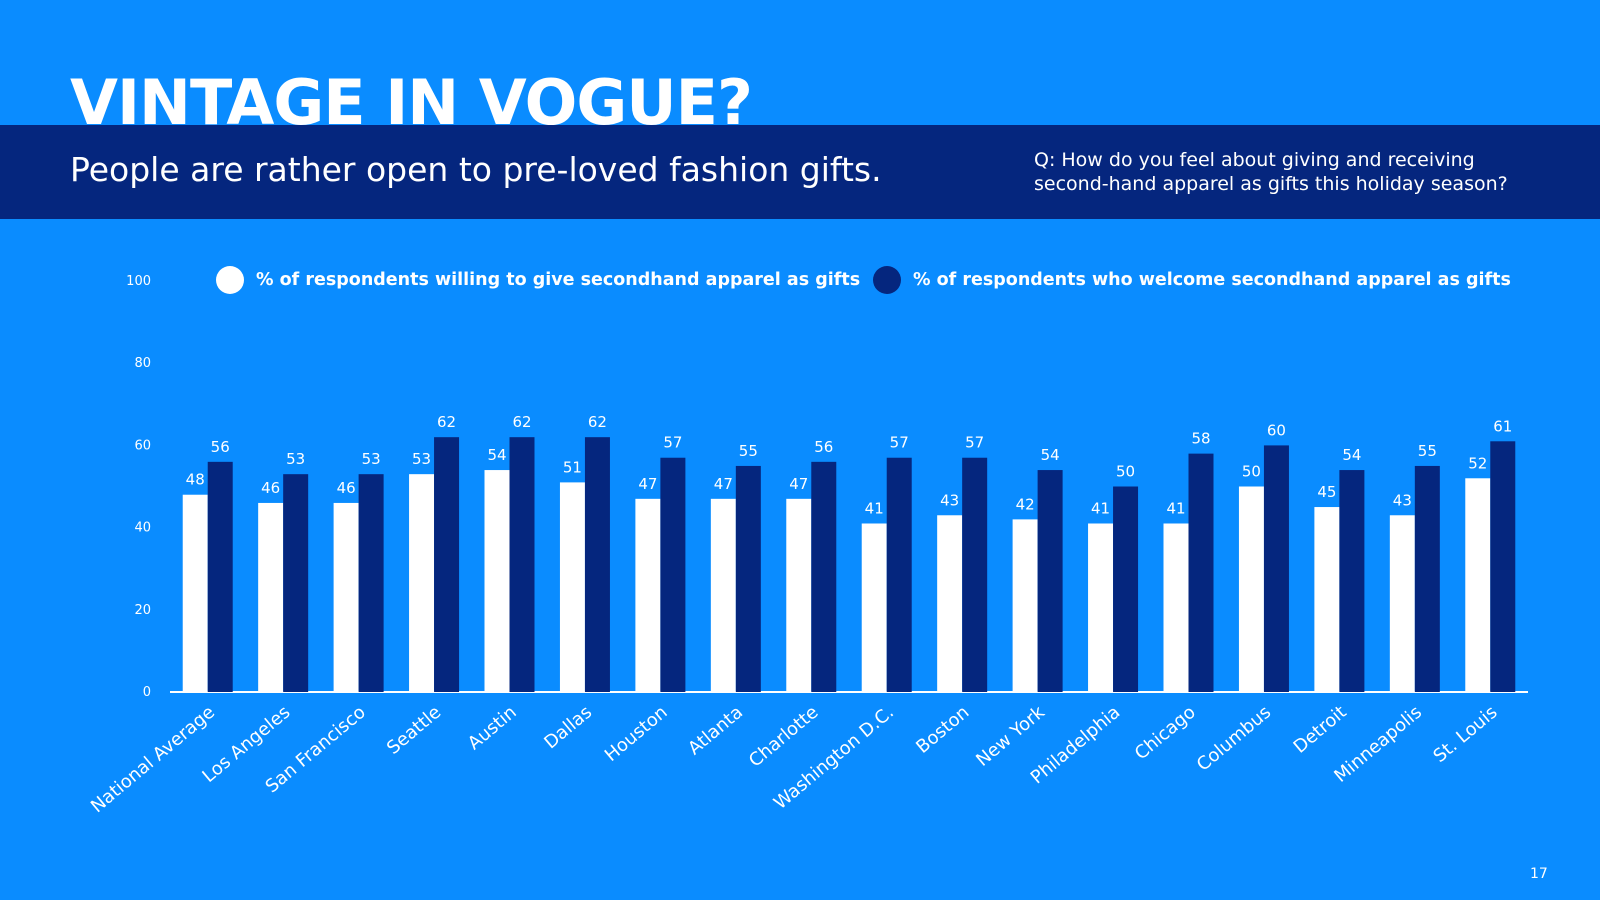 This screenshot has height=900, width=1600. What do you see at coordinates (142, 445) in the screenshot?
I see `y-tick-label: 60` at bounding box center [142, 445].